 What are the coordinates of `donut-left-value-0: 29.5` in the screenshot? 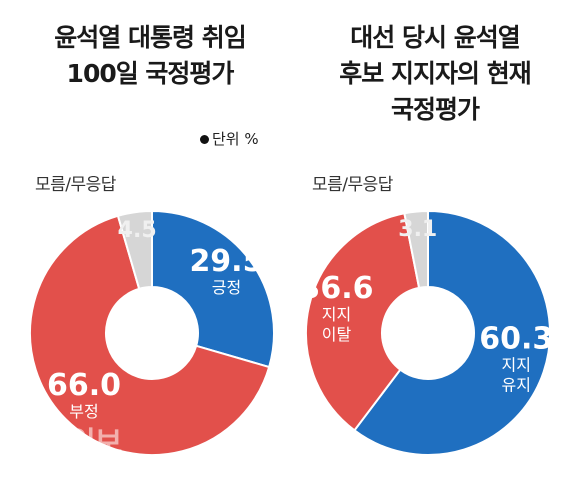 It's located at (226, 261).